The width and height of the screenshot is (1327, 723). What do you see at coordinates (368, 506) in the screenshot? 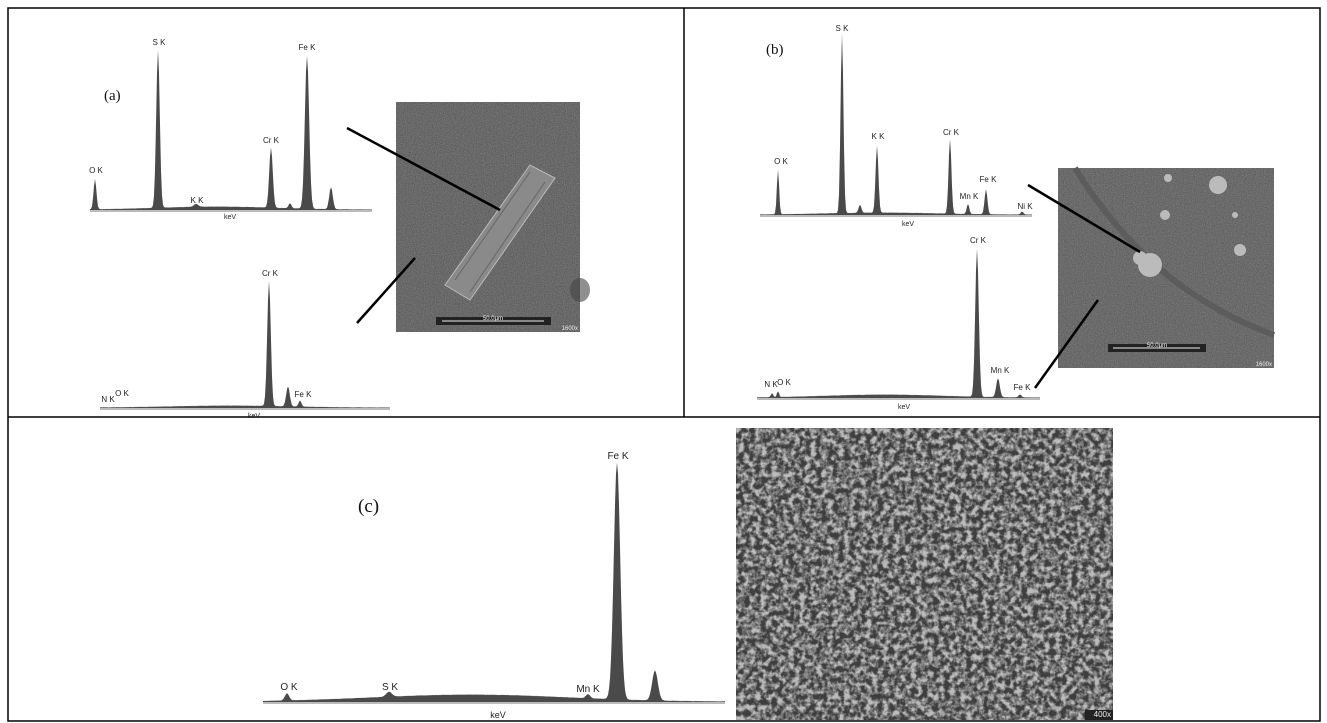
I see `panel-label: (c)` at bounding box center [368, 506].